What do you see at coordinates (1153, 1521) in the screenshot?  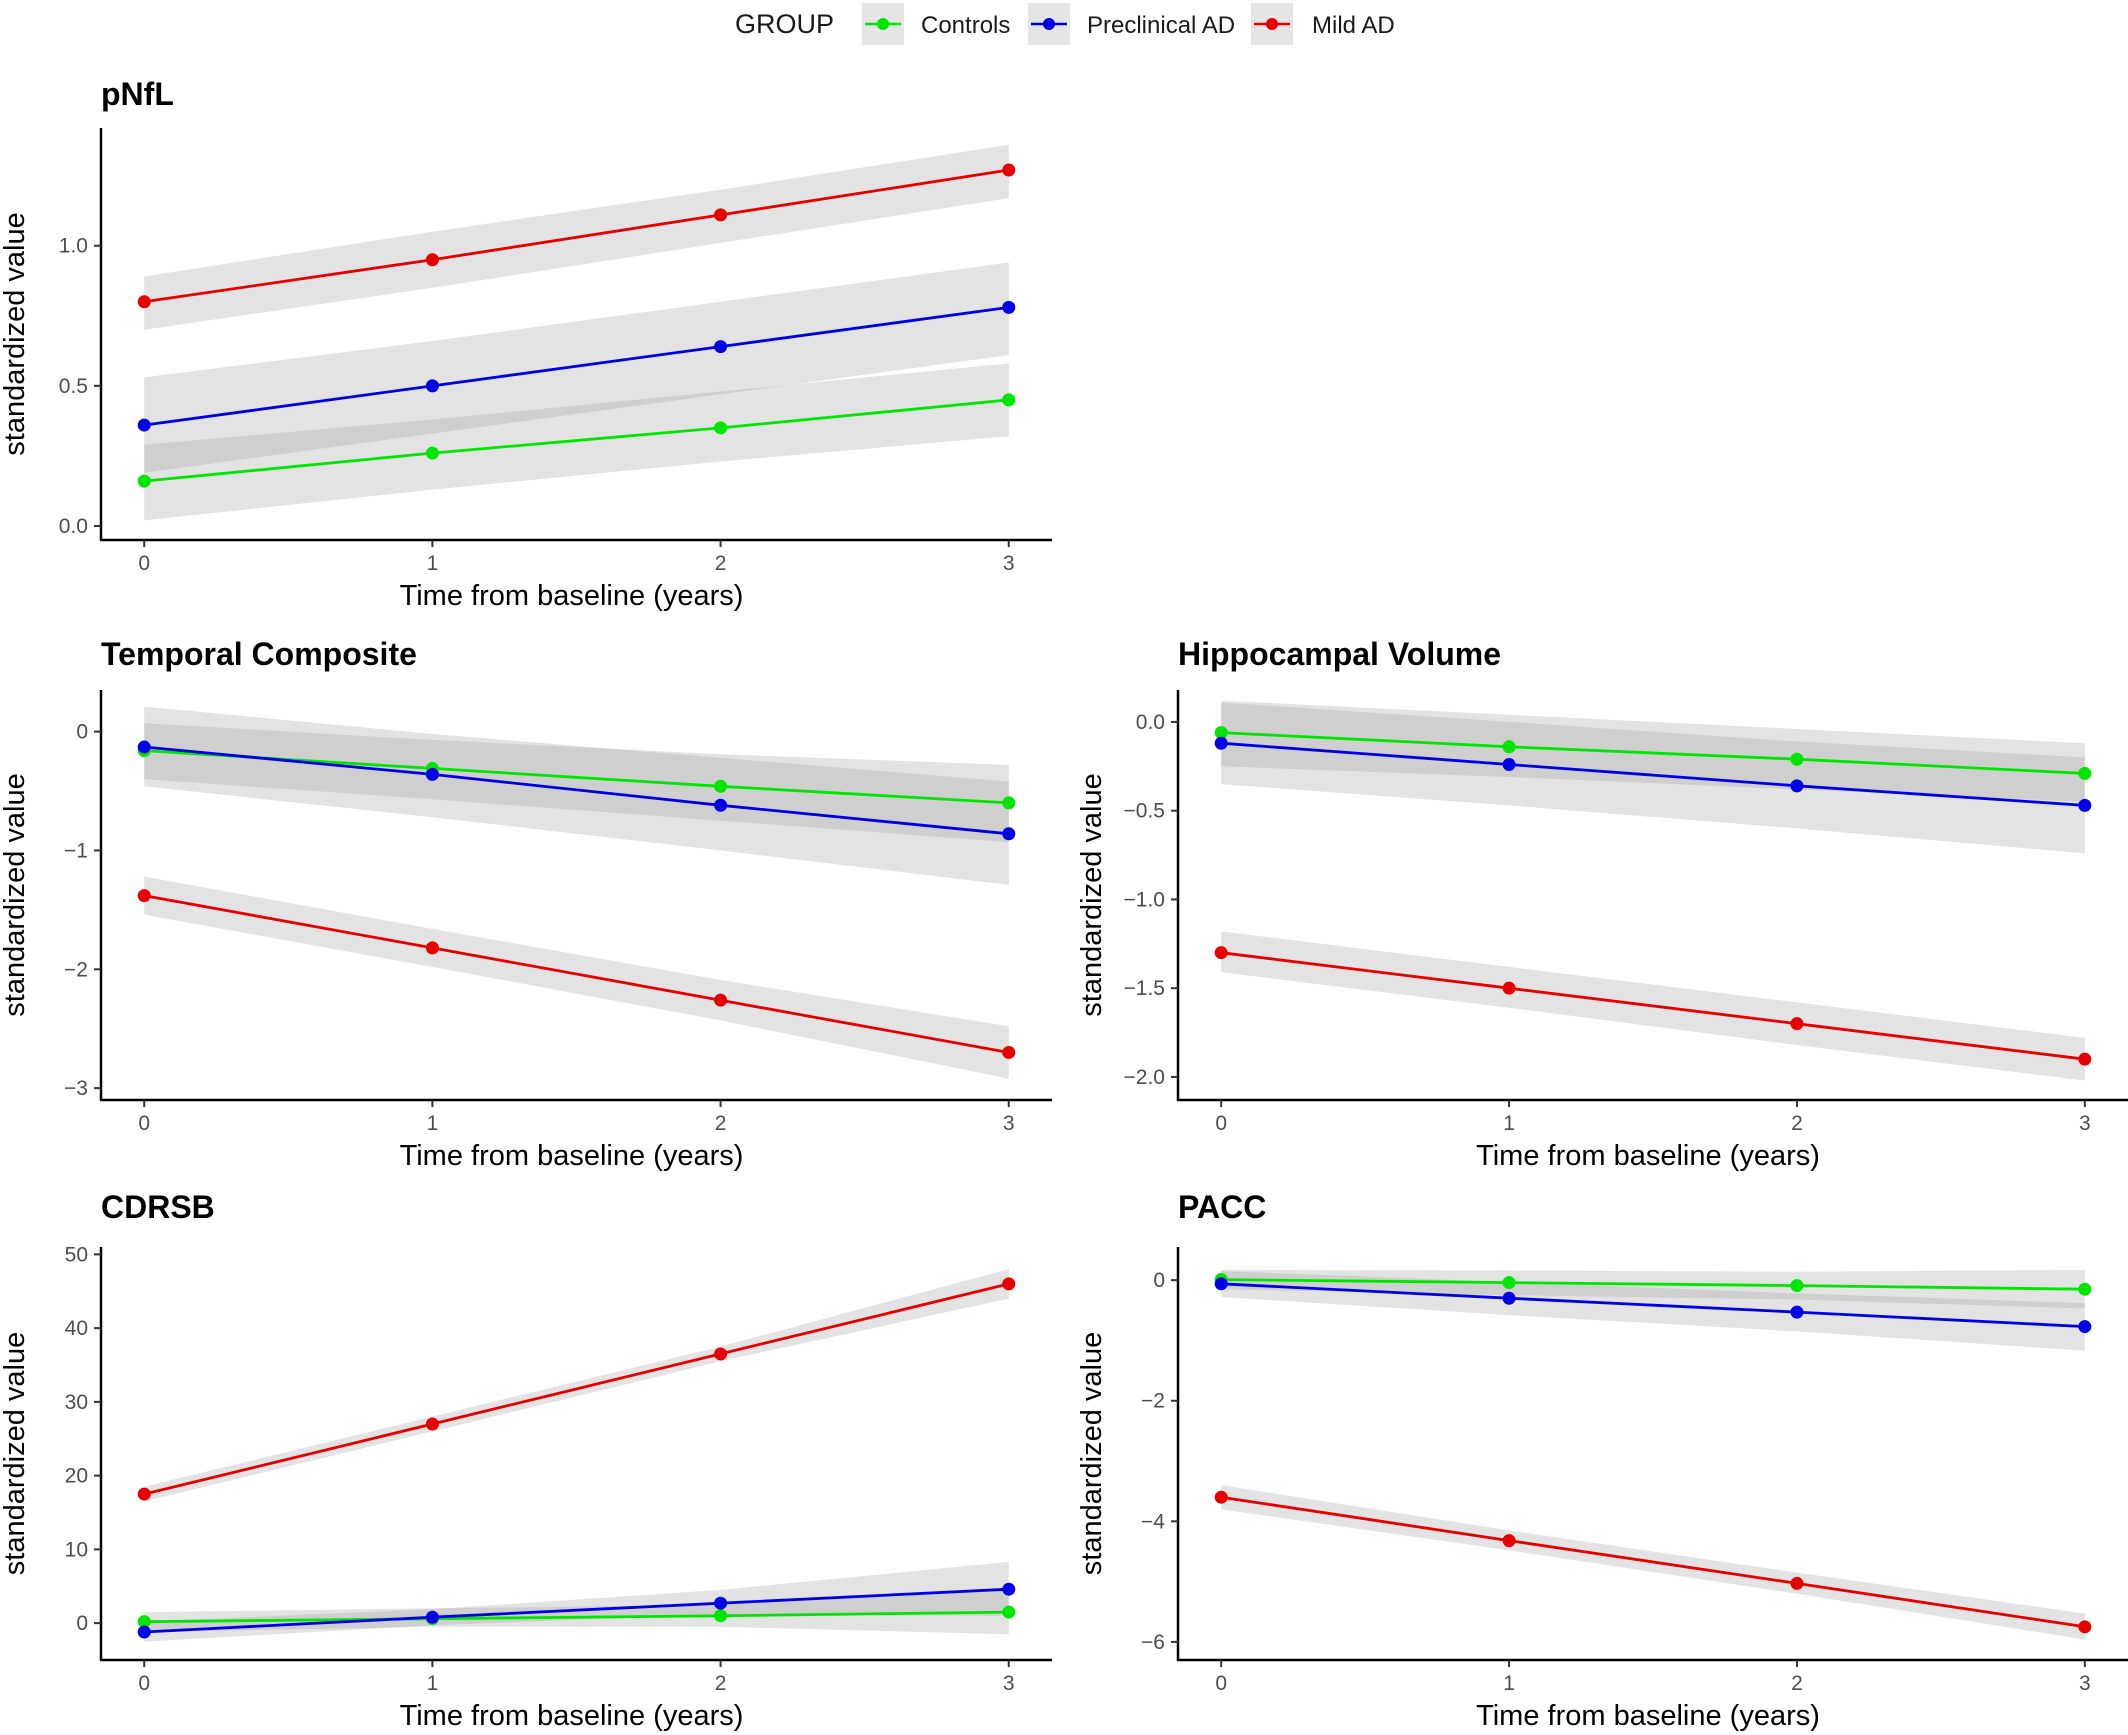 I see `y-tick-label: −4` at bounding box center [1153, 1521].